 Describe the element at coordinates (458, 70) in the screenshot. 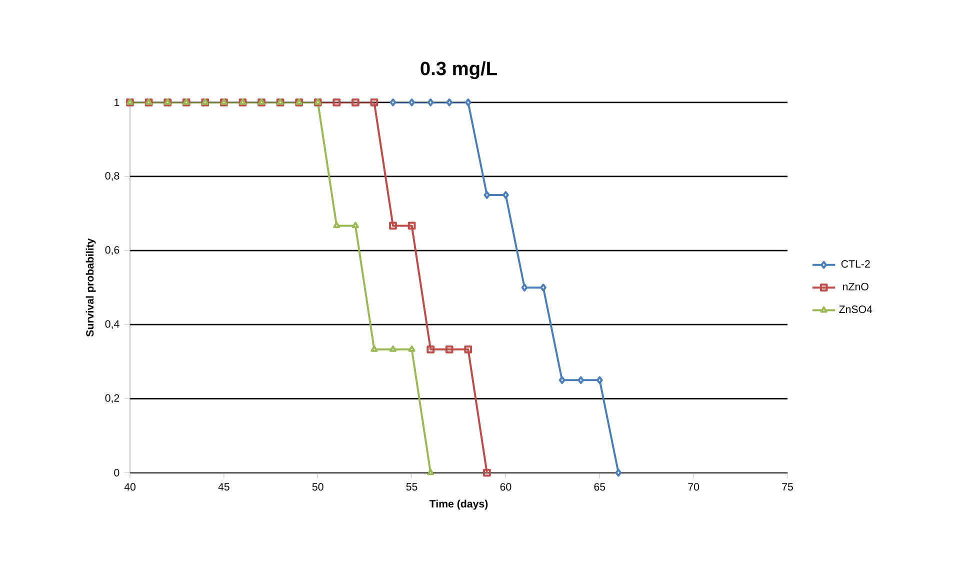

I see `chart-title: 0.3 mg/L` at that location.